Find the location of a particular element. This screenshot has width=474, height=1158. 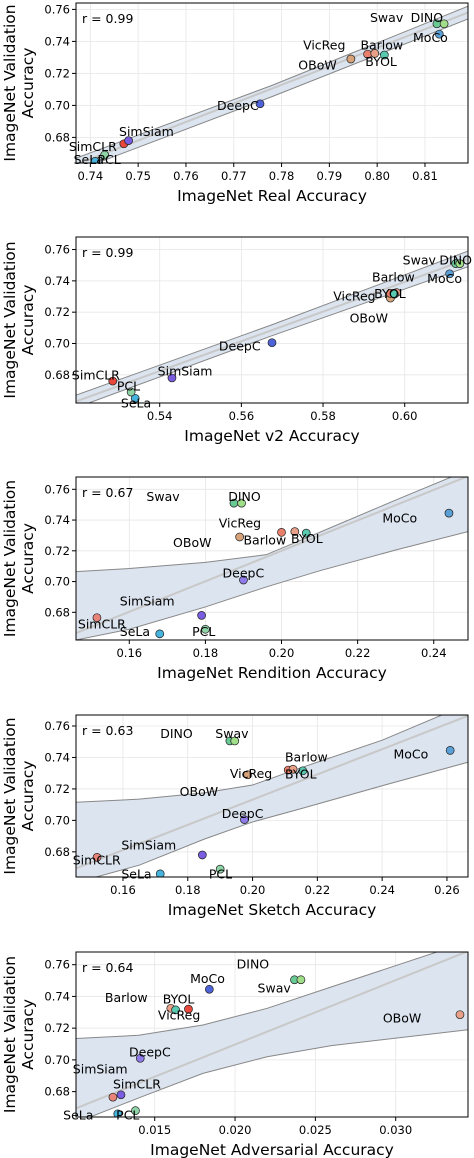

x-tick-label: 0.54 is located at coordinates (160, 416).